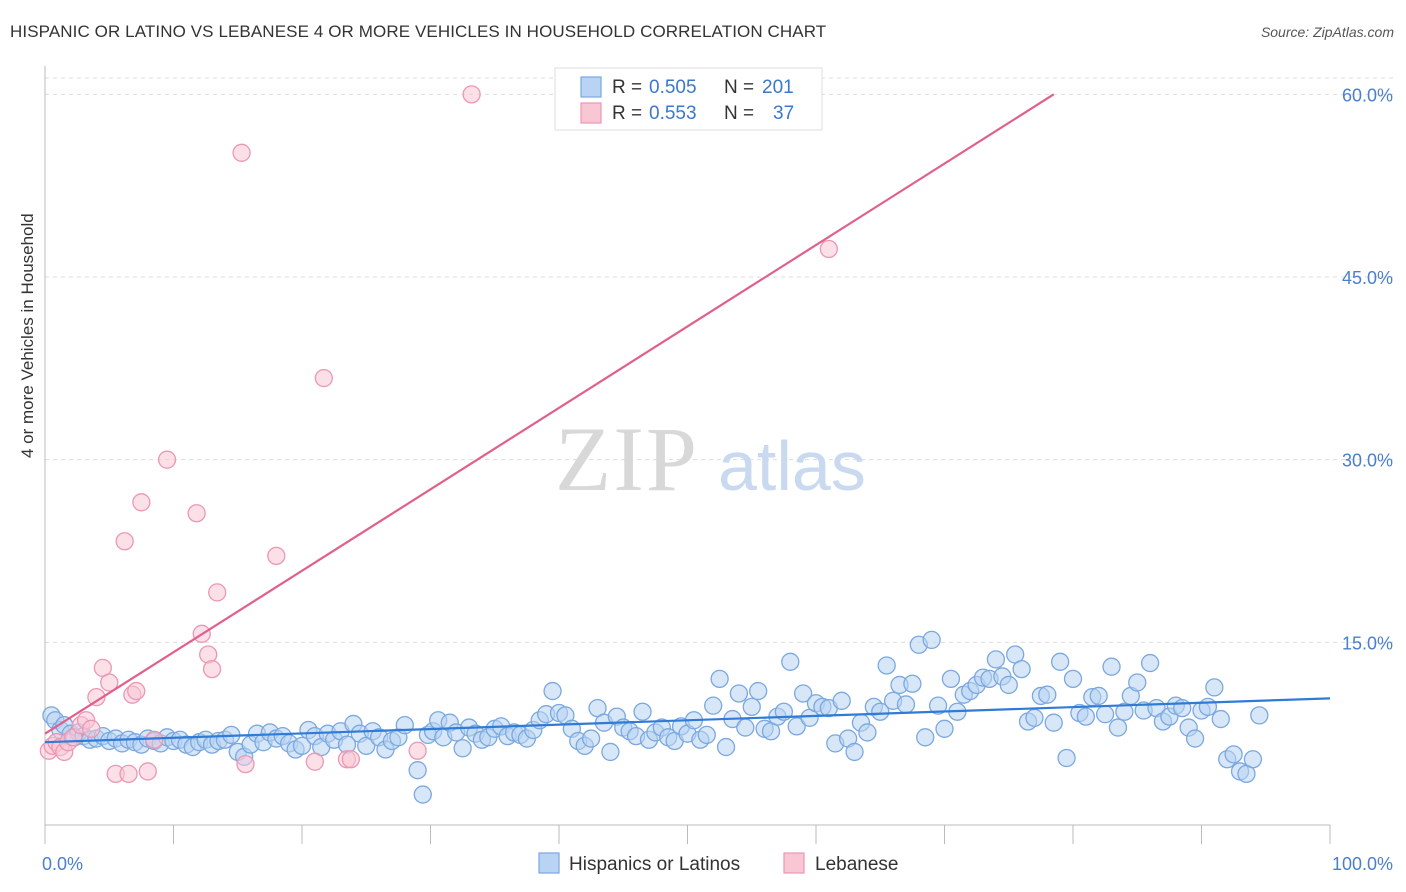 This screenshot has width=1406, height=892. What do you see at coordinates (1327, 32) in the screenshot?
I see `source-credit: Source: ZipAtlas.com` at bounding box center [1327, 32].